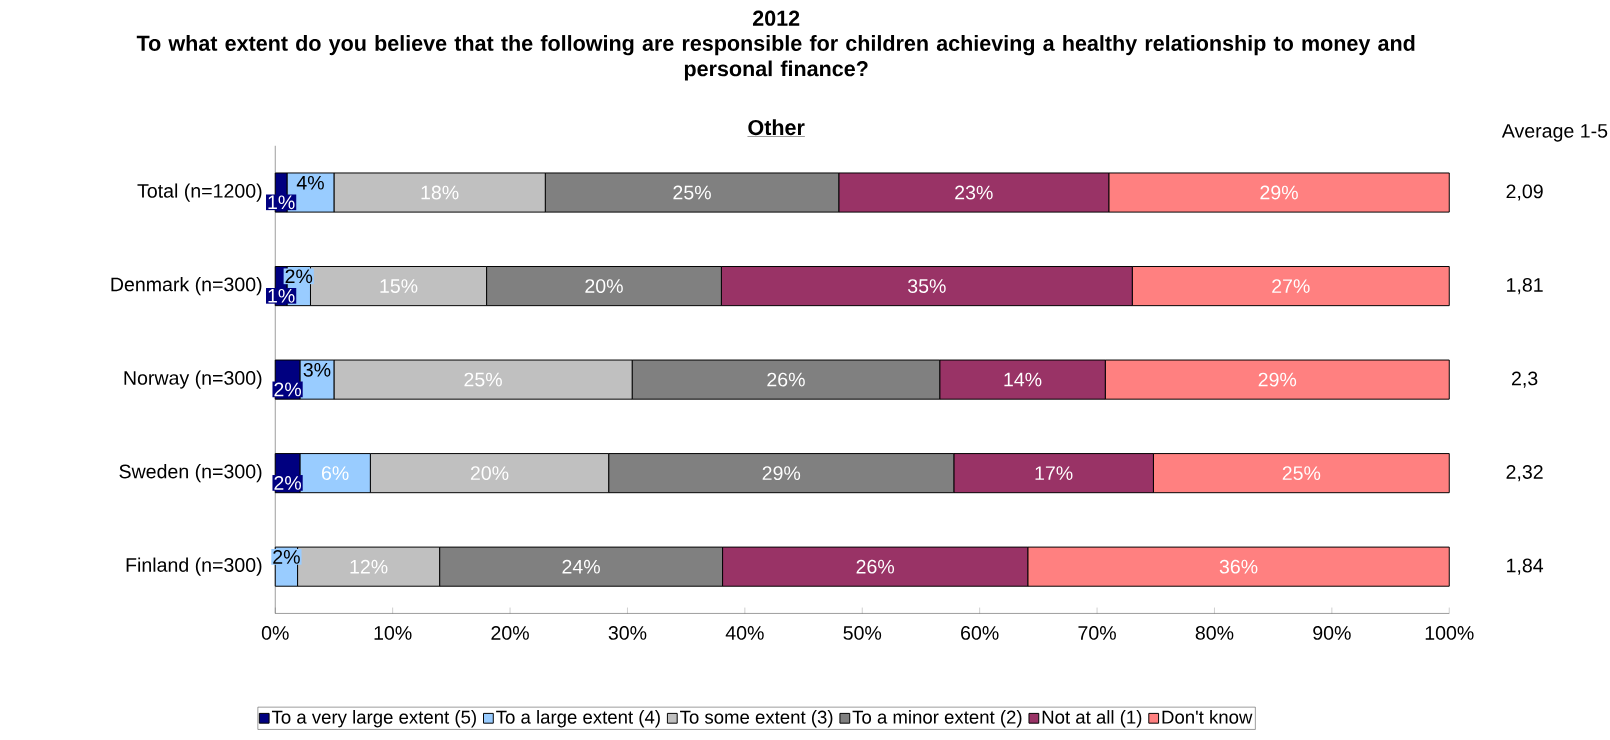 The image size is (1610, 740). What do you see at coordinates (862, 633) in the screenshot?
I see `x-tick-label: 50%` at bounding box center [862, 633].